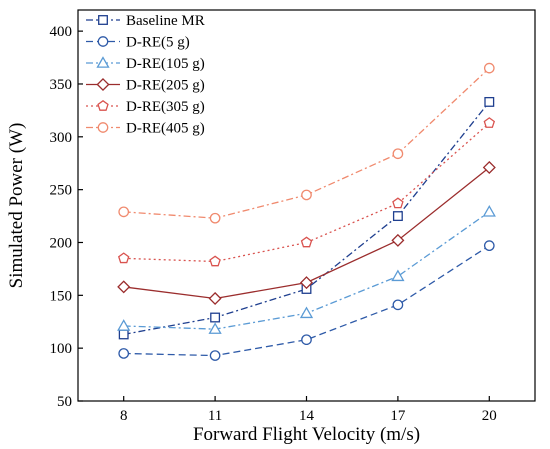  Describe the element at coordinates (307, 416) in the screenshot. I see `x-tick-label: 14` at that location.